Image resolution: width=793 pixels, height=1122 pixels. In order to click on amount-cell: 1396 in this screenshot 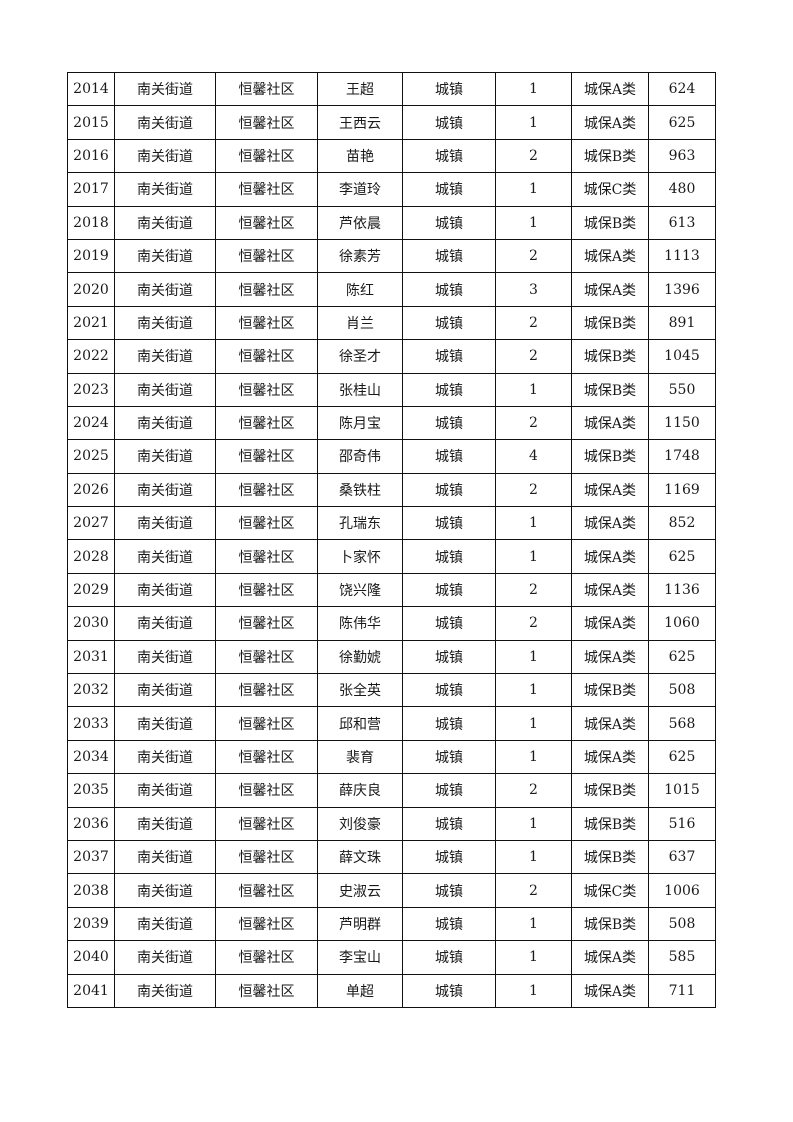, I will do `click(682, 289)`.